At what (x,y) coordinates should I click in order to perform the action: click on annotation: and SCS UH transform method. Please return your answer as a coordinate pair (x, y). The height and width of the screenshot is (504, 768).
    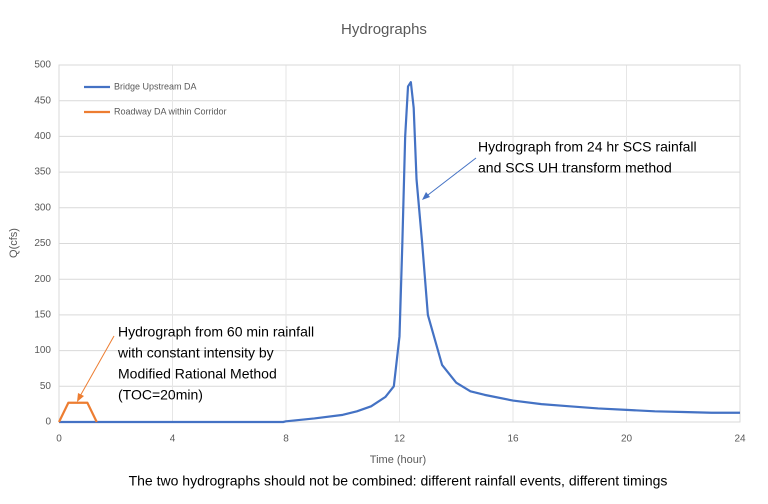
    Looking at the image, I should click on (575, 168).